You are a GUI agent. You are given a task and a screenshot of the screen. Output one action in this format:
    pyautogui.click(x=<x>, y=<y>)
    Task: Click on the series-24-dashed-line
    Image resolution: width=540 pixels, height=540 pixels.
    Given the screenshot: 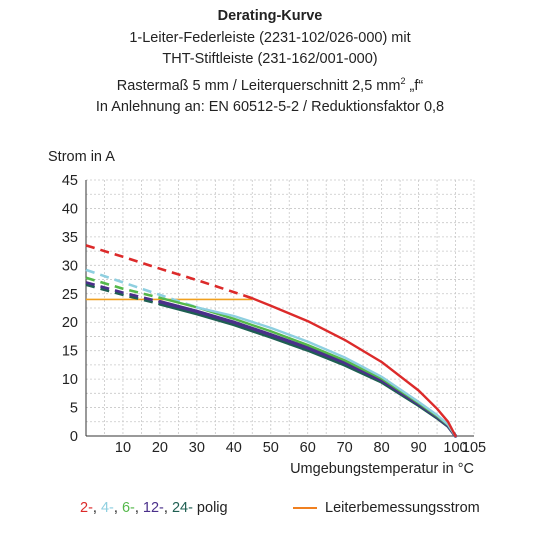 What is the action you would take?
    pyautogui.click(x=123, y=294)
    